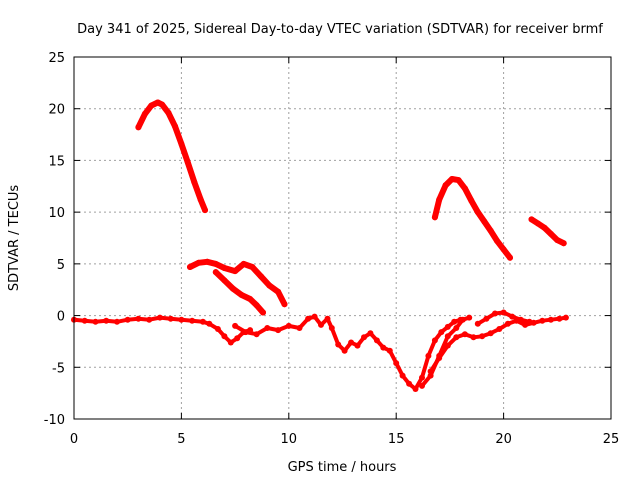  What do you see at coordinates (61, 265) in the screenshot?
I see `y-tick-label: 5` at bounding box center [61, 265].